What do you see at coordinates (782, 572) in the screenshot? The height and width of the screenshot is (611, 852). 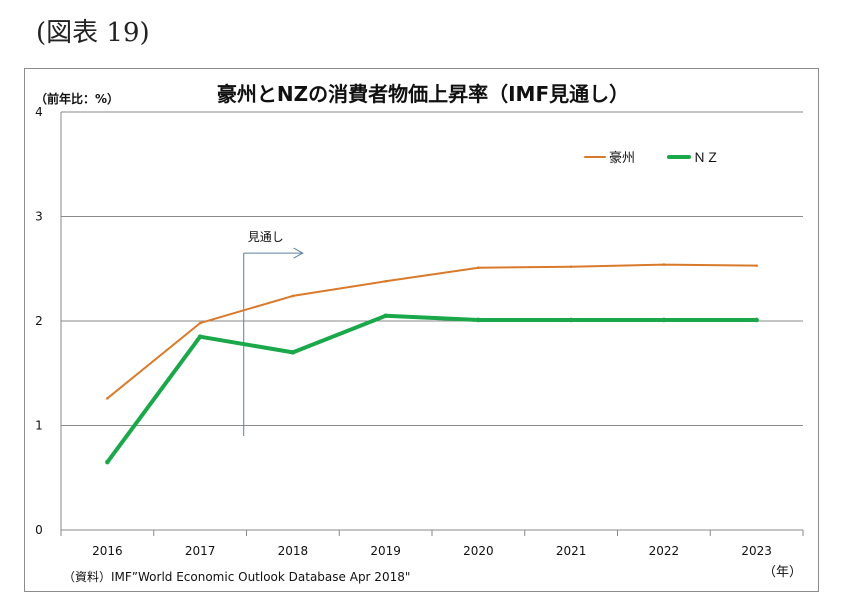 I see `x-axis-label: （年）` at bounding box center [782, 572].